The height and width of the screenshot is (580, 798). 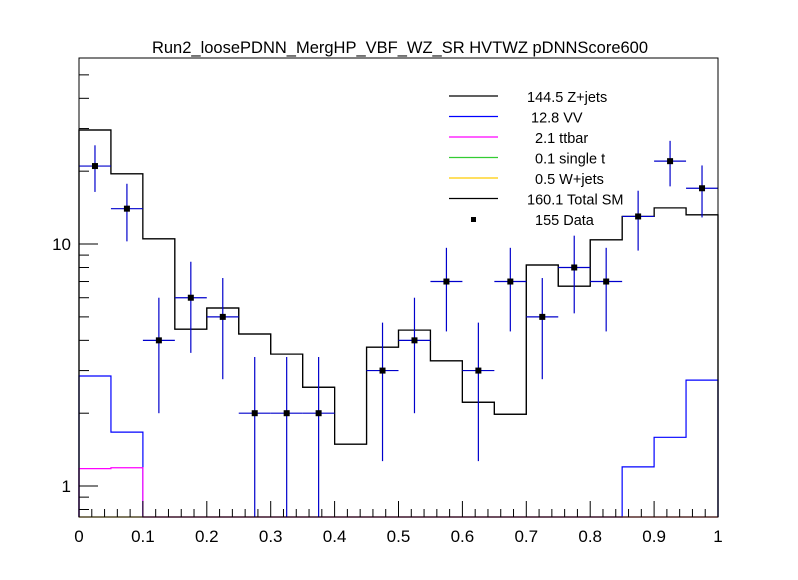 What do you see at coordinates (569, 180) in the screenshot?
I see `legend-label: 0.5 W+jets` at bounding box center [569, 180].